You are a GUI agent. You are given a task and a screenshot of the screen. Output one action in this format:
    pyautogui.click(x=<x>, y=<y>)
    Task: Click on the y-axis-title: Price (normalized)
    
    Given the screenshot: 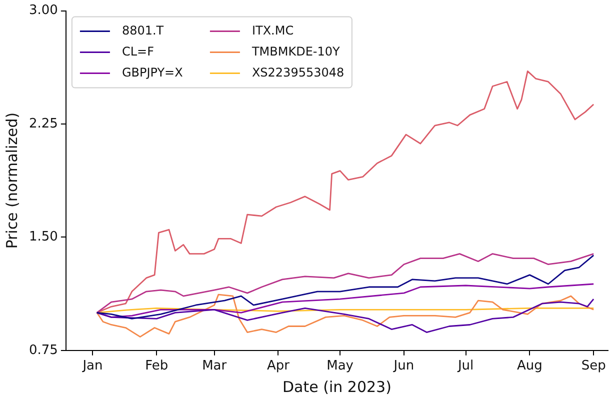 What is the action you would take?
    pyautogui.click(x=11, y=180)
    